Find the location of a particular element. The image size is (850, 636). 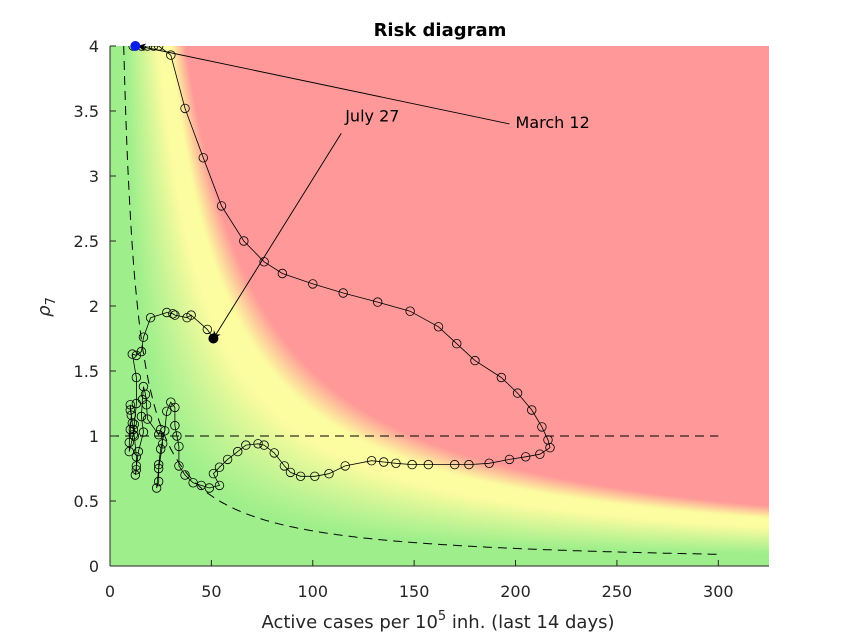

y-tick-label: 2.5 is located at coordinates (86, 241).